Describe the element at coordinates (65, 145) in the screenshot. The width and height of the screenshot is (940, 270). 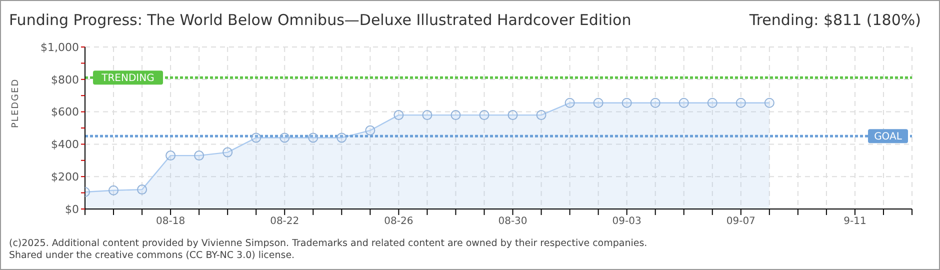
I see `y-tick-label: $400` at that location.